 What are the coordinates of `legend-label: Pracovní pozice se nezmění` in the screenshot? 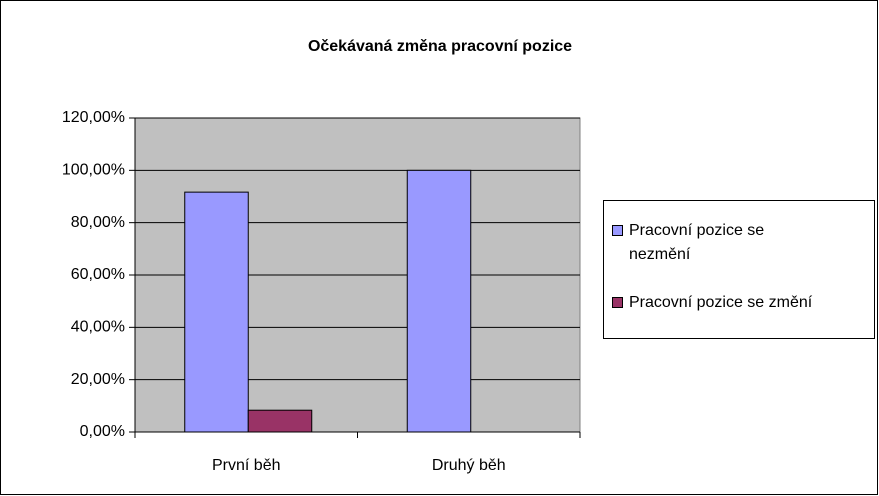 It's located at (697, 242).